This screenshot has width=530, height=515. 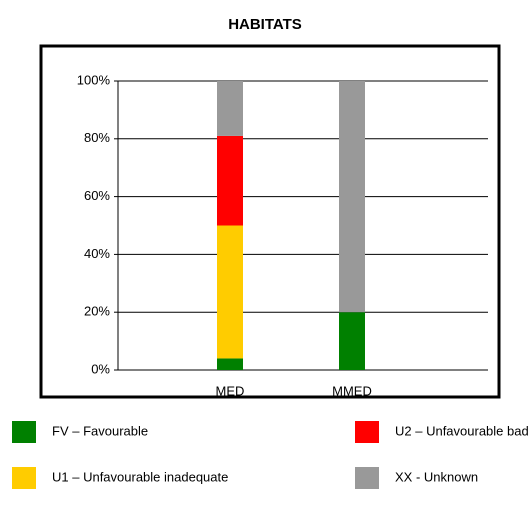 I want to click on y-tick-label: 20%, so click(x=97, y=311).